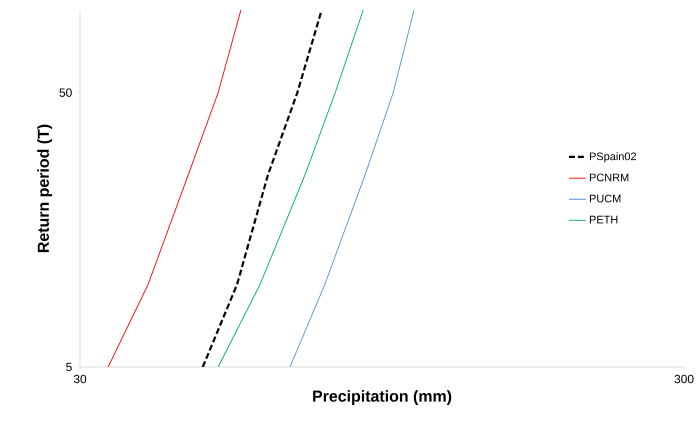  What do you see at coordinates (609, 178) in the screenshot?
I see `legend-label: PCNRM` at bounding box center [609, 178].